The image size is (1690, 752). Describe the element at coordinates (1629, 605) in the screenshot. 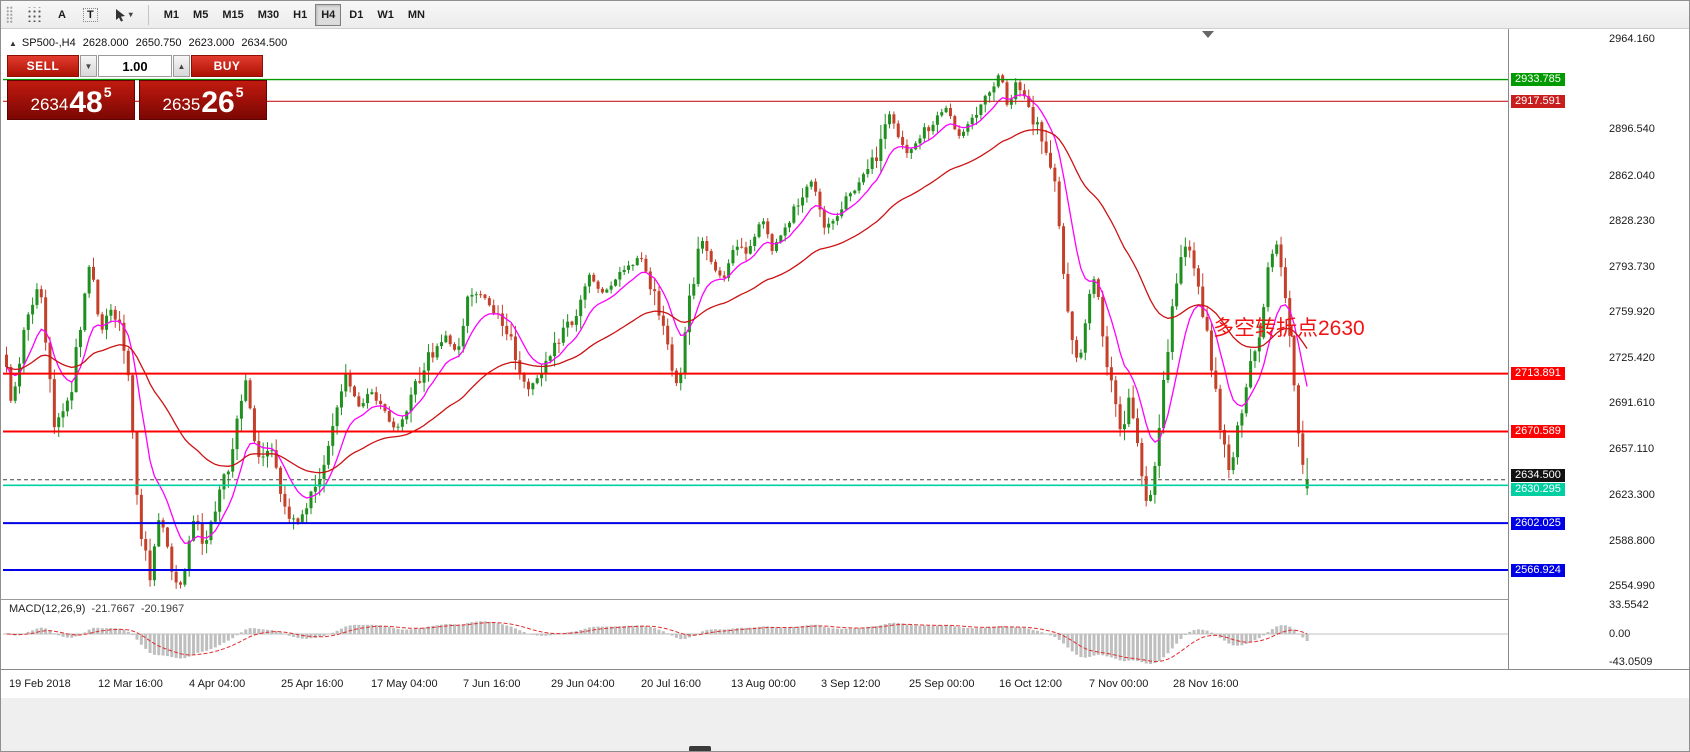

I see `macd-scale-label: 33.5542` at that location.